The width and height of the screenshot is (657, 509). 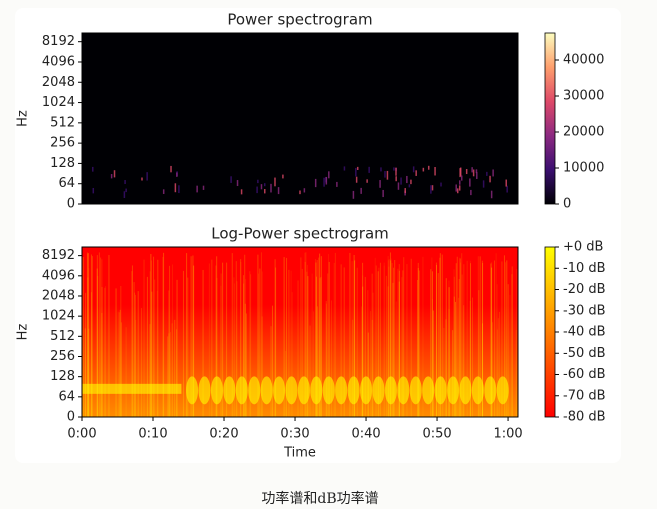 I want to click on y-tick-label: 512, so click(x=62, y=122).